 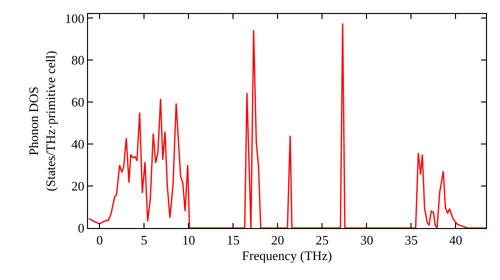 What do you see at coordinates (77, 60) in the screenshot?
I see `y-tick-label: 80` at bounding box center [77, 60].